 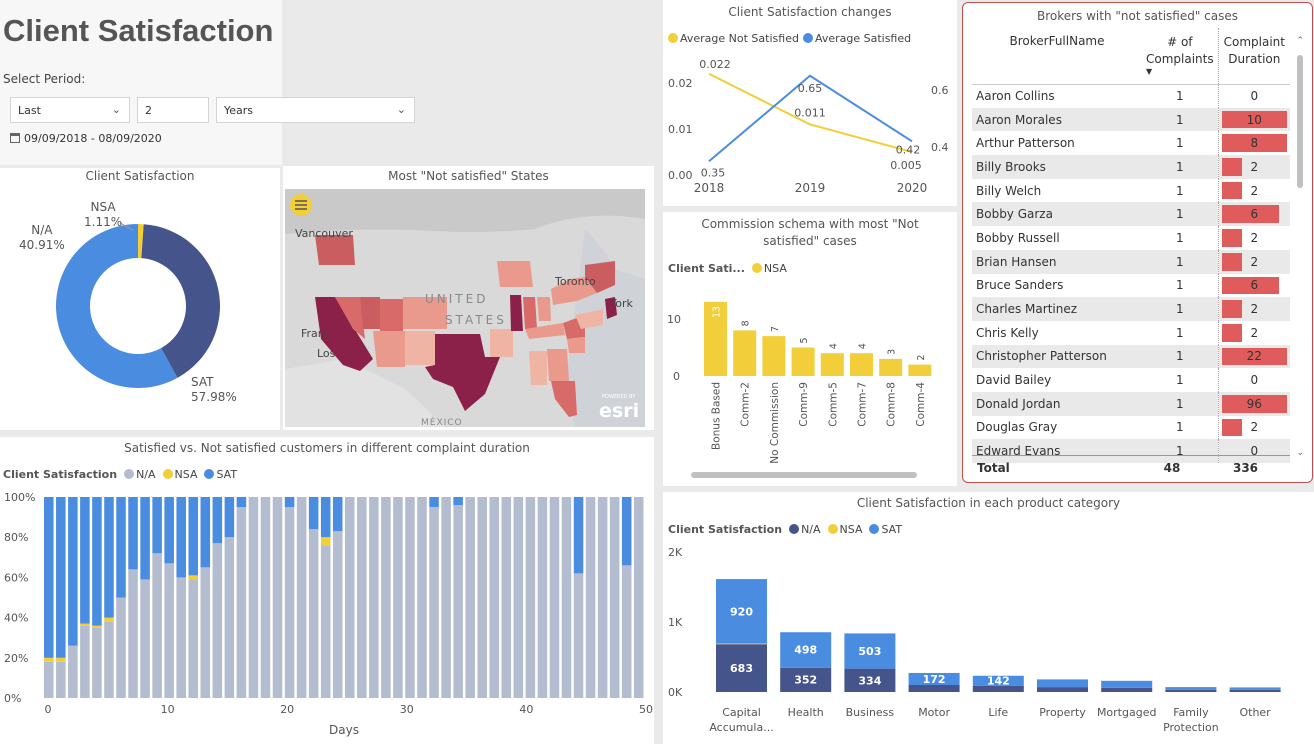 What do you see at coordinates (741, 644) in the screenshot?
I see `category-bar-nsa` at bounding box center [741, 644].